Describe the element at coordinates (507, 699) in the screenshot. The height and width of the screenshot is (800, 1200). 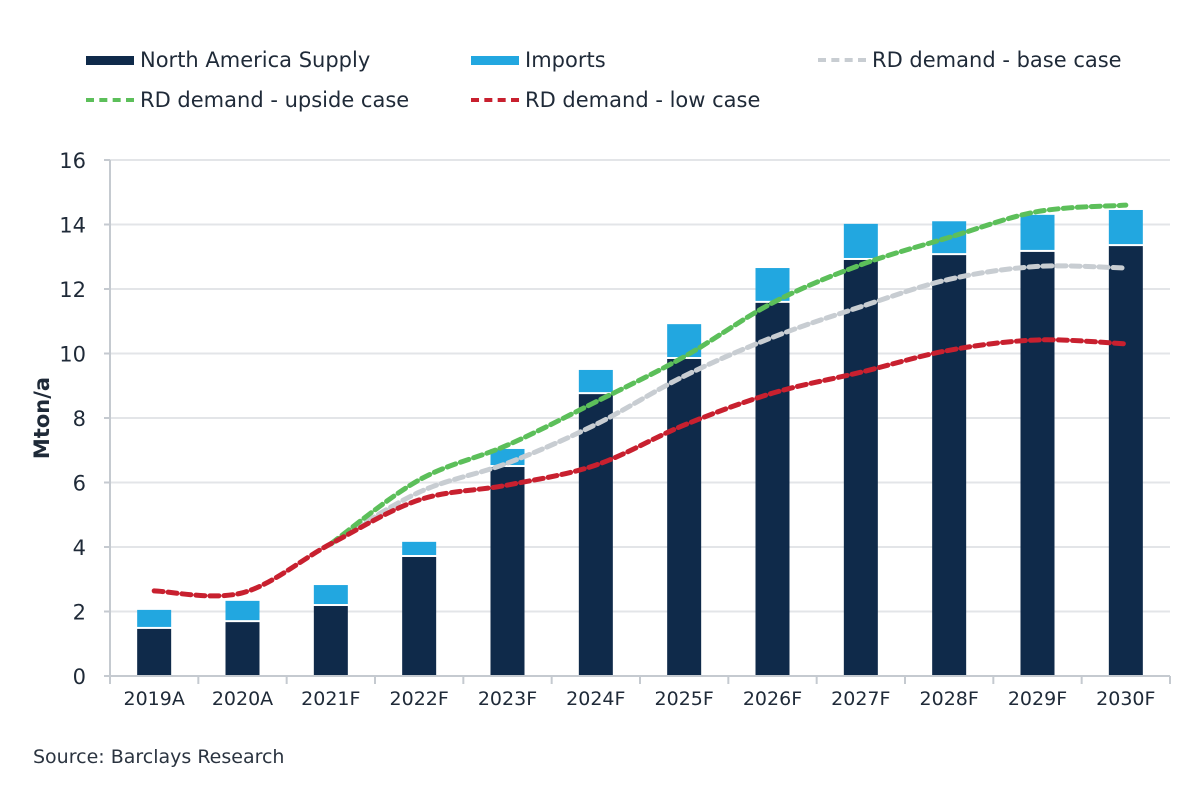
I see `x-tick-label: 2023F` at that location.